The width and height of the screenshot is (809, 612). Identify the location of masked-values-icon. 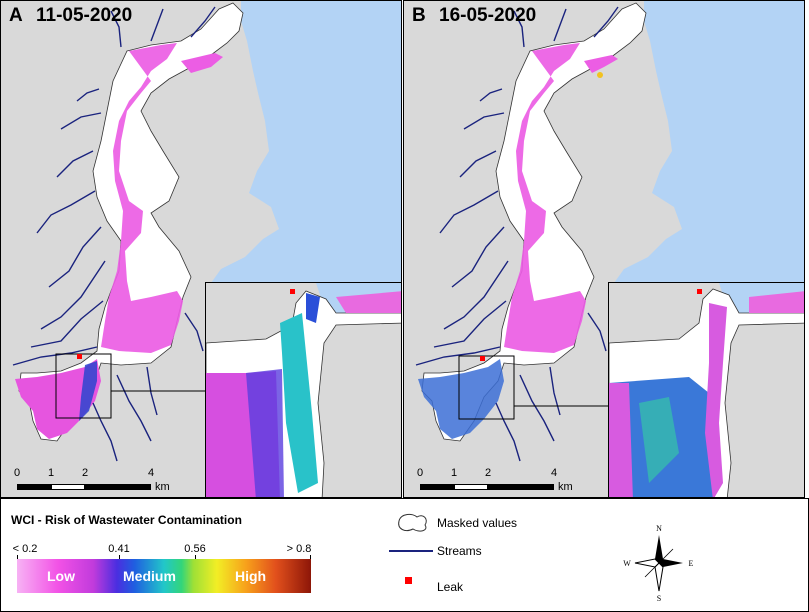
(412, 522).